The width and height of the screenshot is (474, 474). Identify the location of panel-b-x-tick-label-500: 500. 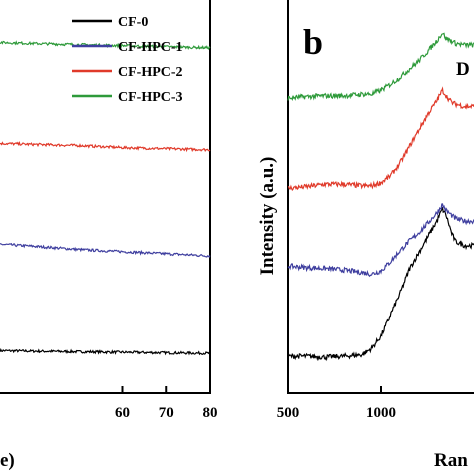
(288, 413).